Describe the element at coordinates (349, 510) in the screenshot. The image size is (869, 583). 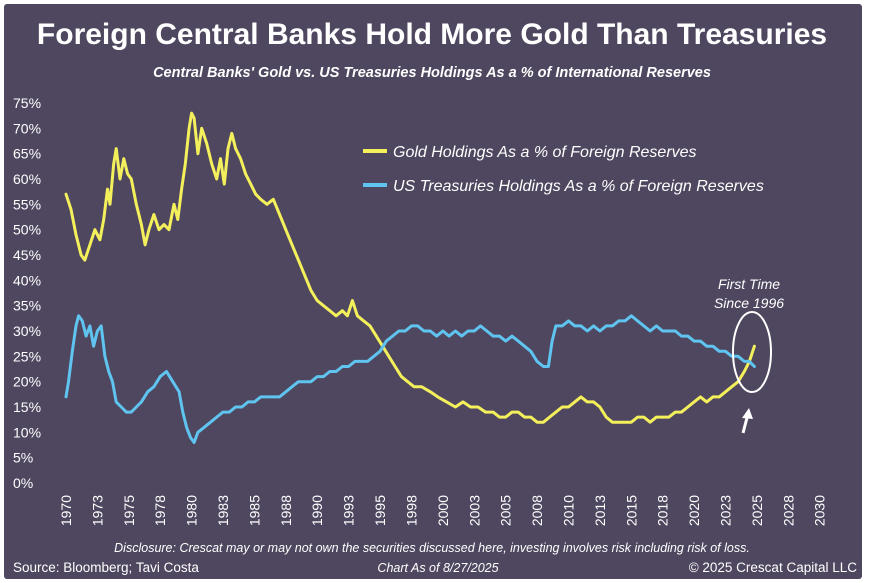
I see `x-tick-label: 1993` at that location.